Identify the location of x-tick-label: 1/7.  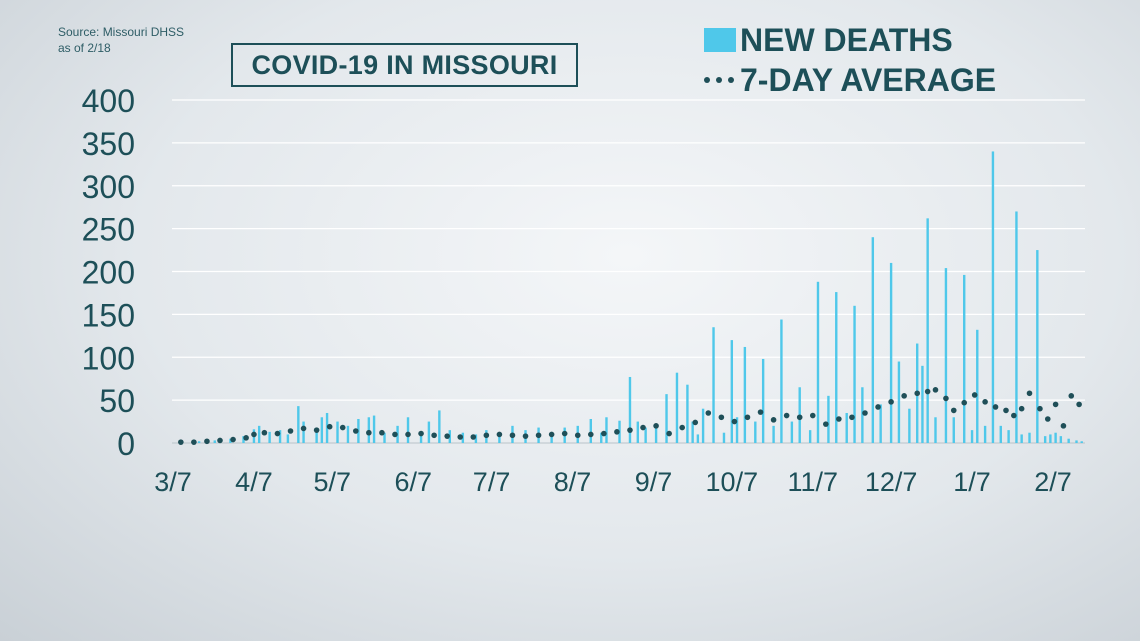
(972, 482).